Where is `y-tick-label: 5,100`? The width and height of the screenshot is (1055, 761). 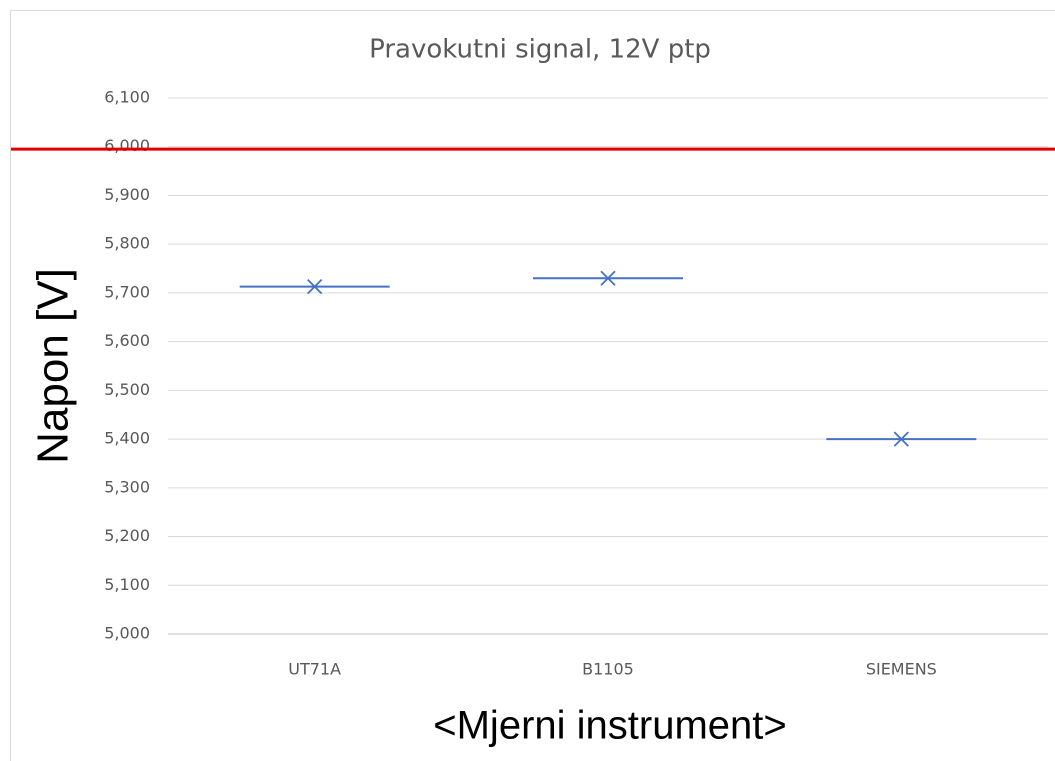 y-tick-label: 5,100 is located at coordinates (127, 584).